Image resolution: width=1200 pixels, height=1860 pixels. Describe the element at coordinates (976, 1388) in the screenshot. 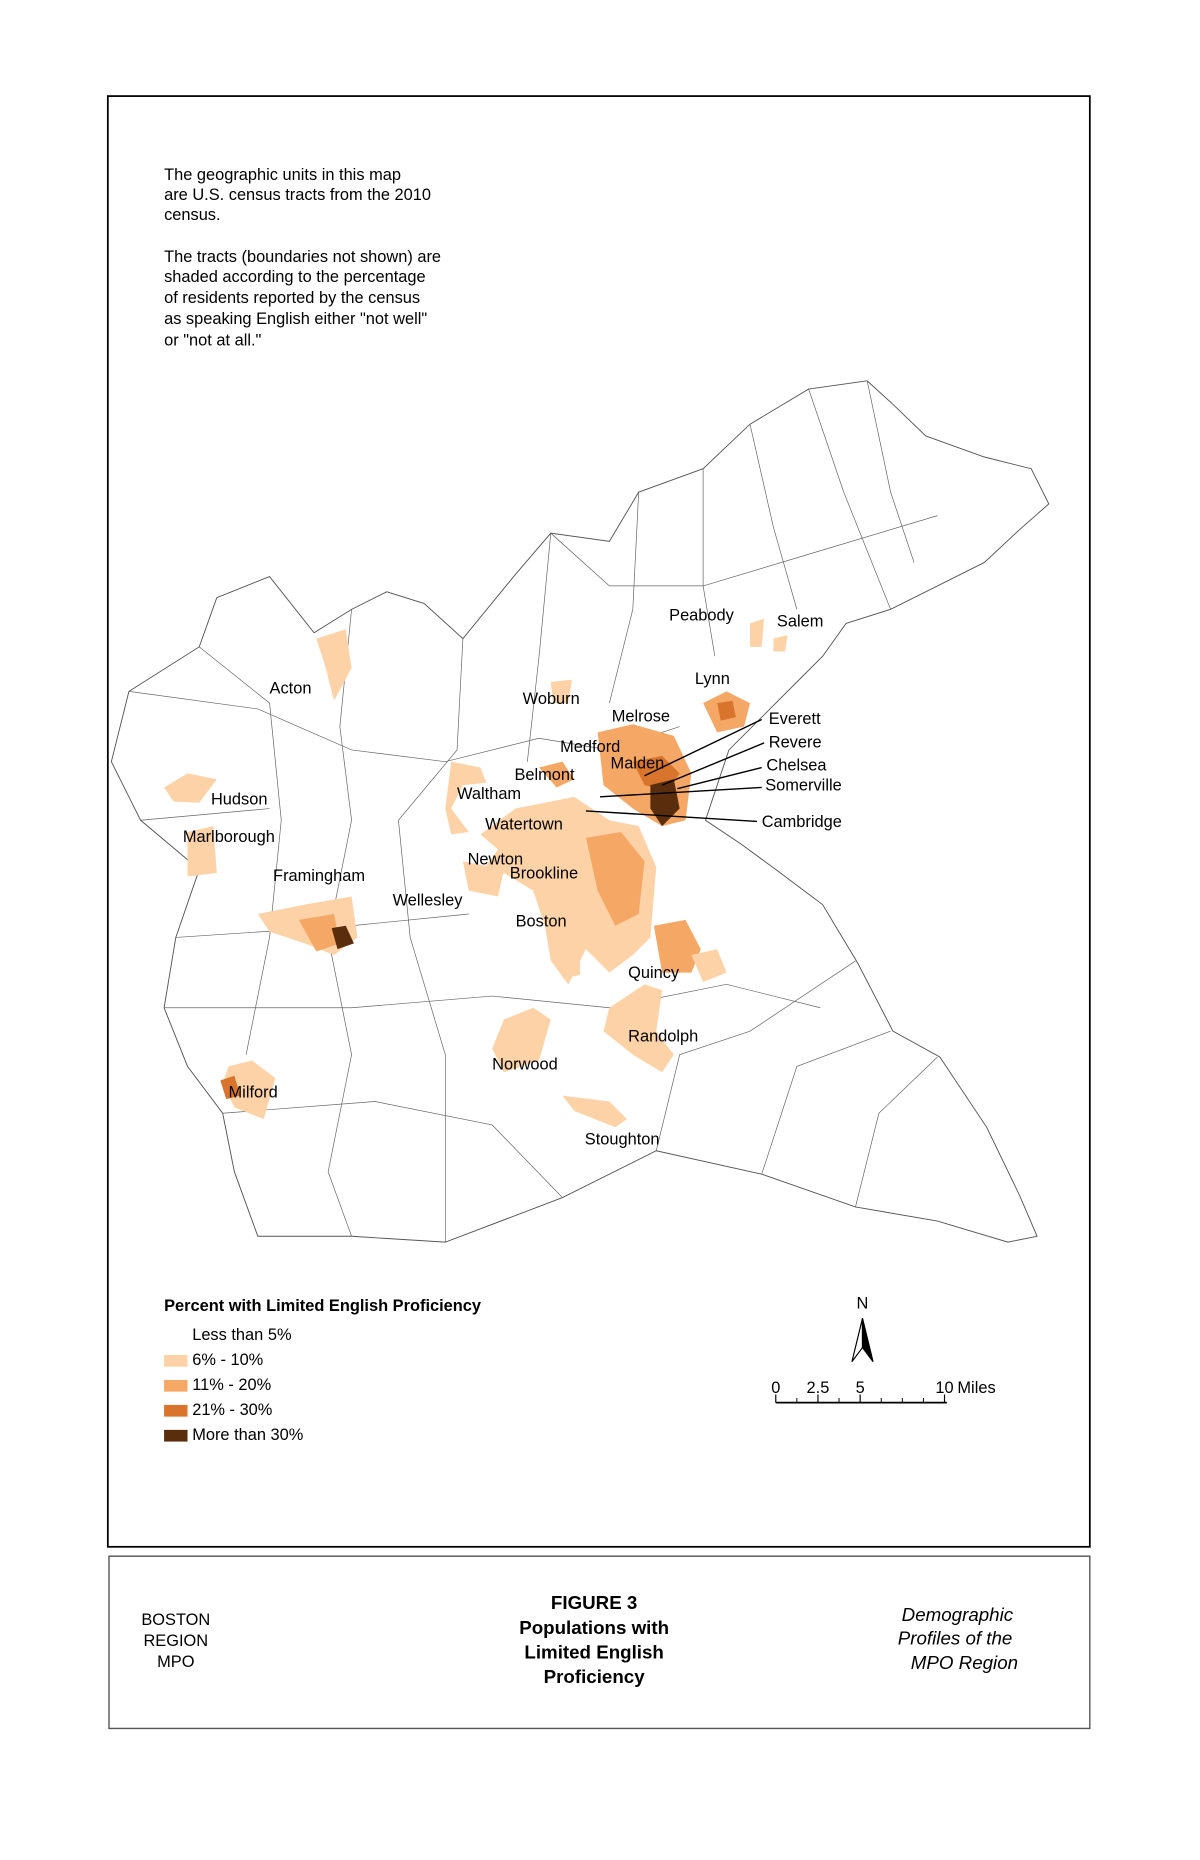

I see `scale-unit: Miles` at that location.